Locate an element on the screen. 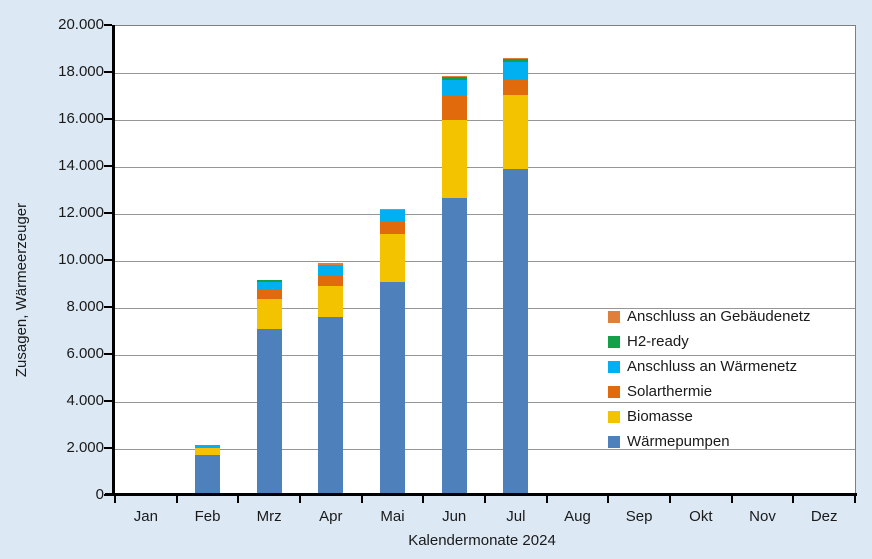 The height and width of the screenshot is (559, 872). x-axis-title: Kalendermonate 2024 is located at coordinates (482, 540).